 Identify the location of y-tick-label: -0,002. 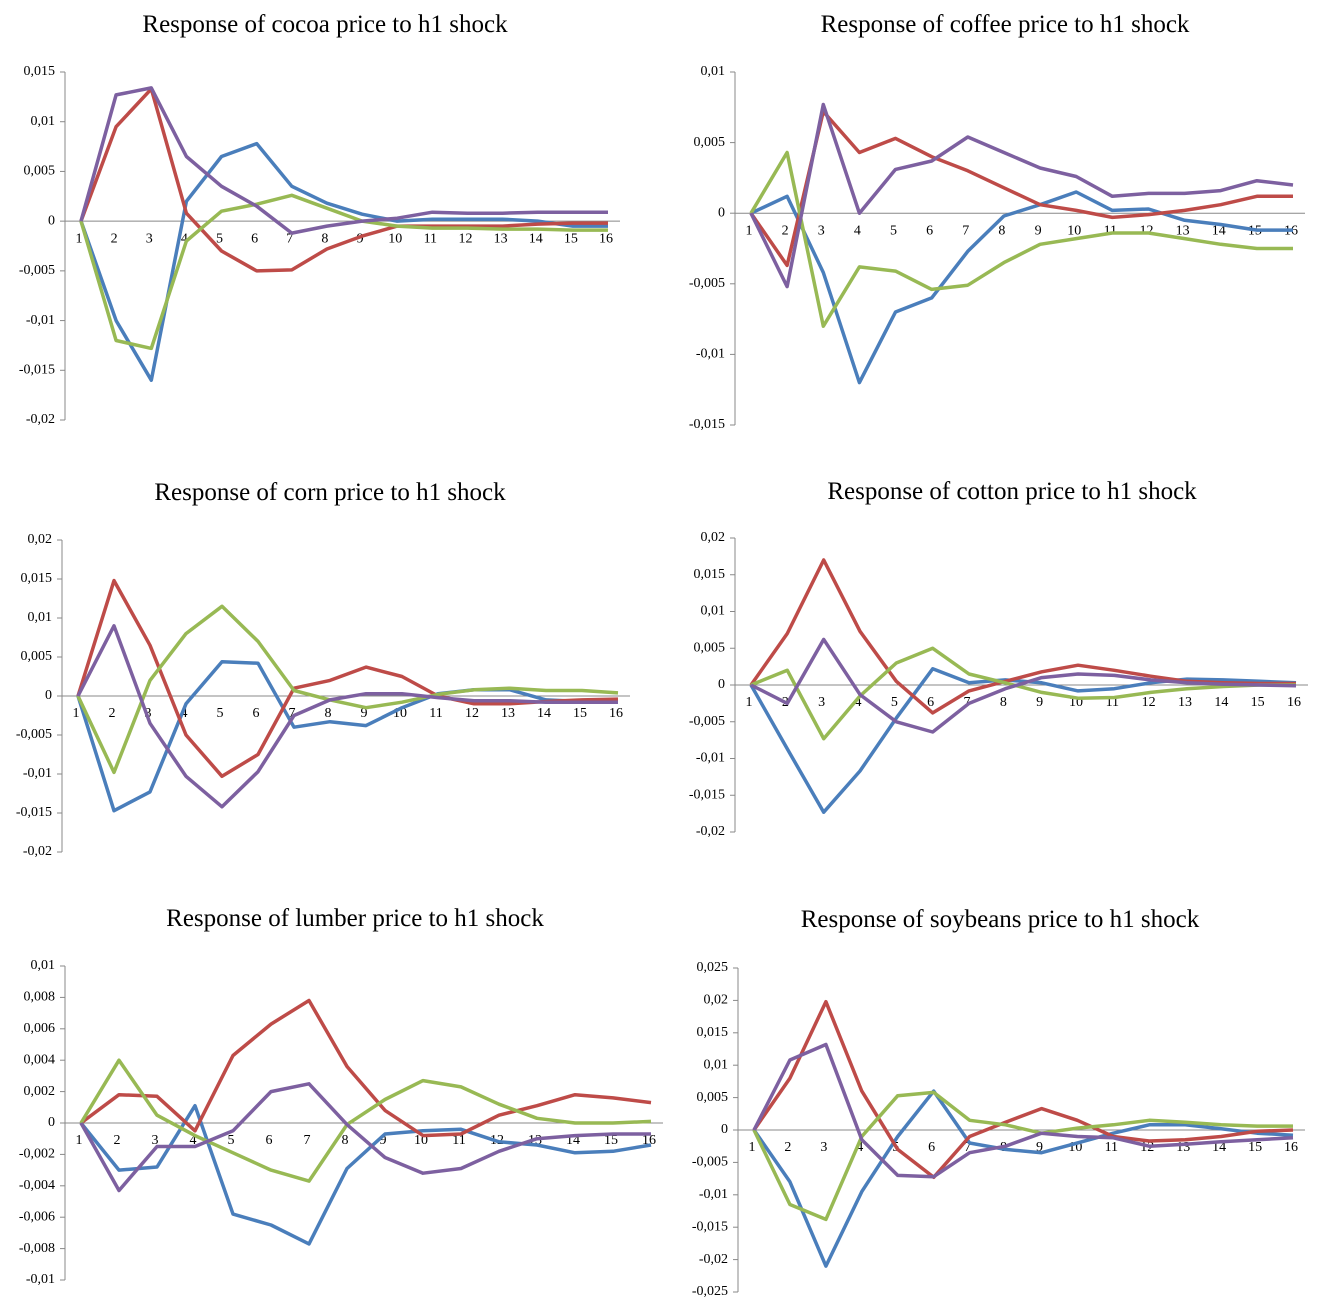
(37, 1154).